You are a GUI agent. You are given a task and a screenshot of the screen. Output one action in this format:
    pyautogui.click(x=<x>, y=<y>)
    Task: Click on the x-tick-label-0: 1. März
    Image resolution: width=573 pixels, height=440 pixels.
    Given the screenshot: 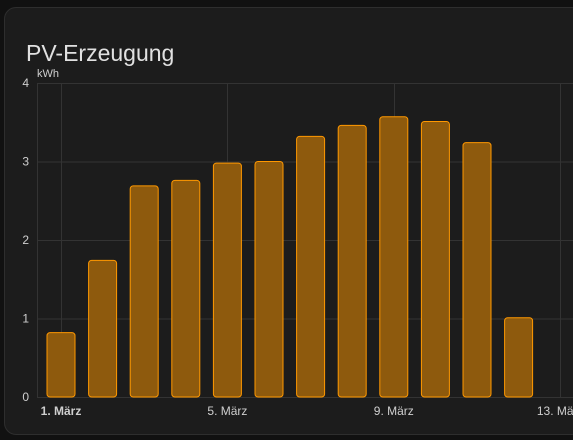 What is the action you would take?
    pyautogui.click(x=61, y=411)
    